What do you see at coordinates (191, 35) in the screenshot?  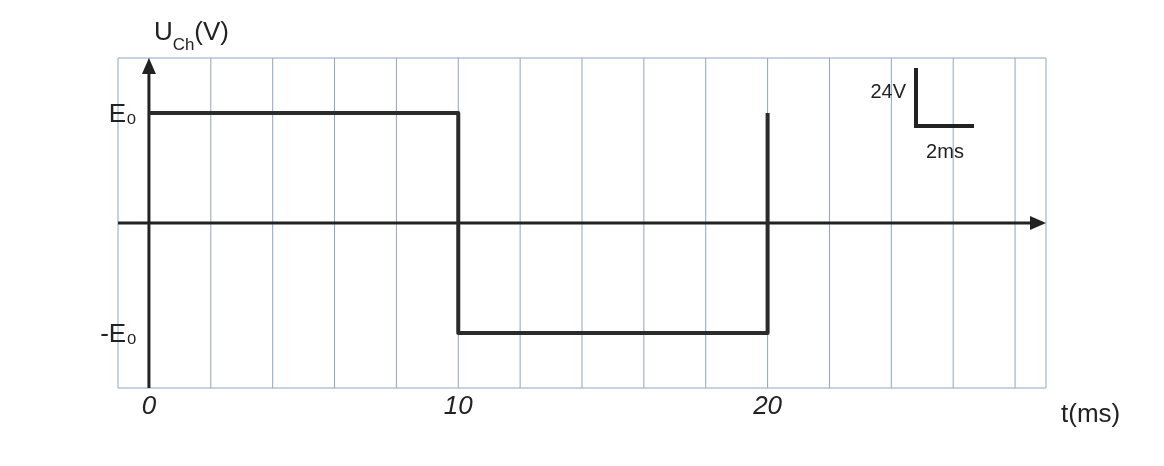 I see `y-axis-title: U$_{Ch}$(V)` at bounding box center [191, 35].